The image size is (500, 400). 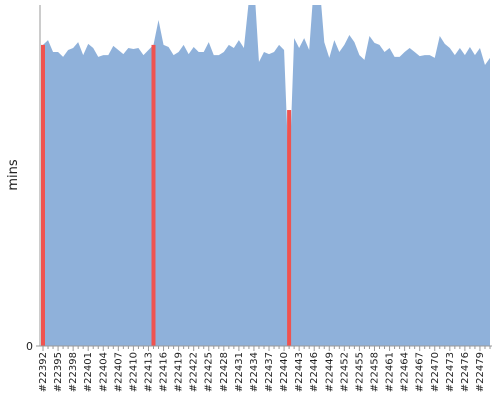 What do you see at coordinates (359, 372) in the screenshot?
I see `x-tick-label: #22455` at bounding box center [359, 372].